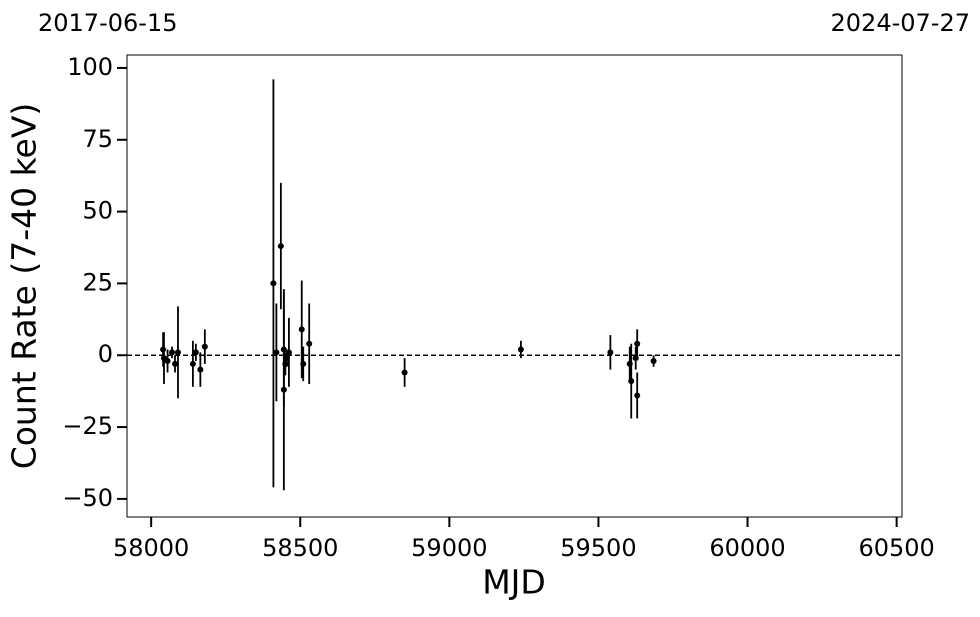 This screenshot has height=617, width=980. What do you see at coordinates (896, 548) in the screenshot?
I see `x-tick-label: 60500` at bounding box center [896, 548].